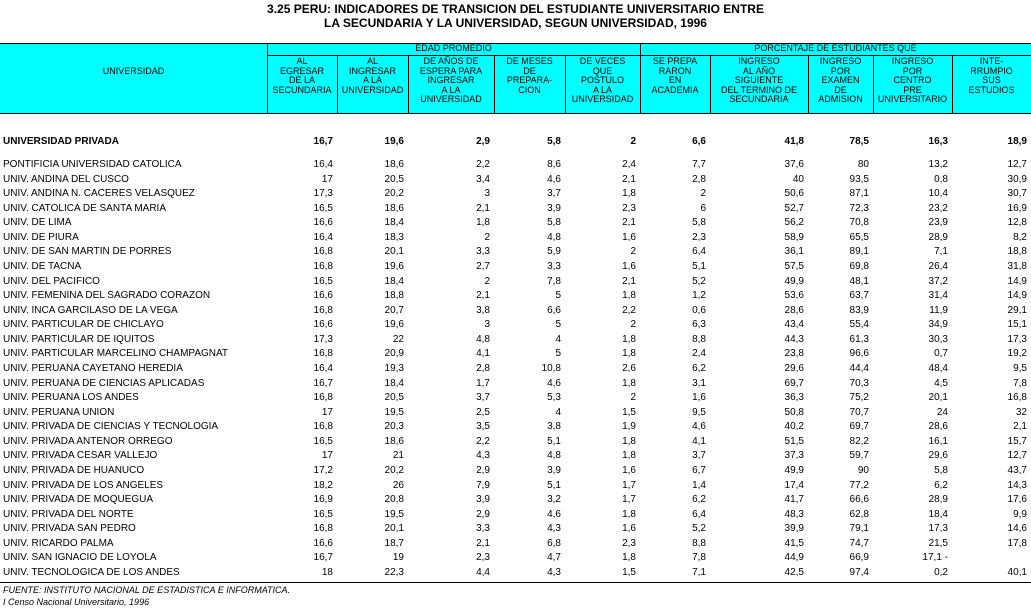 This screenshot has height=609, width=1031. What do you see at coordinates (551, 368) in the screenshot?
I see `cell: 10,8` at bounding box center [551, 368].